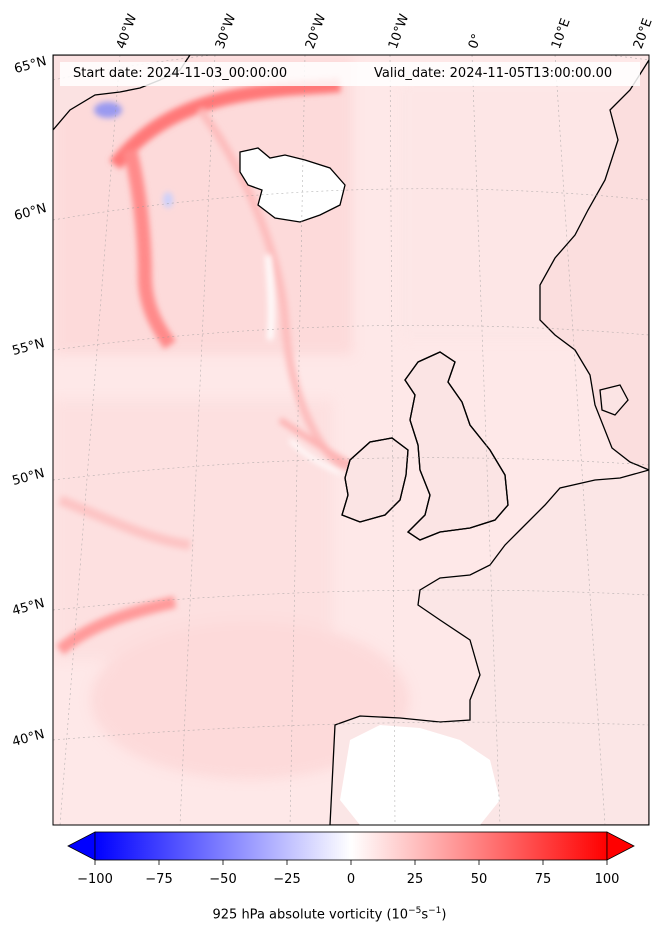 Image resolution: width=659 pixels, height=936 pixels. What do you see at coordinates (543, 879) in the screenshot?
I see `cbar-tick-label: 75` at bounding box center [543, 879].